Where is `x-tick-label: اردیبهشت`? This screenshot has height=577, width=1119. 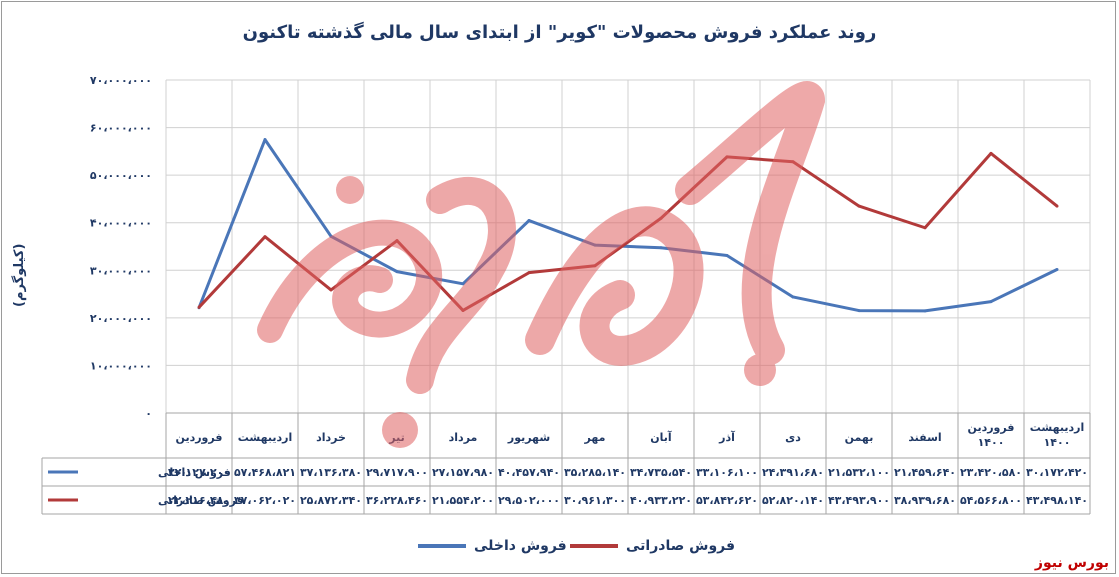 x-tick-label: اردیبهشت is located at coordinates (265, 437).